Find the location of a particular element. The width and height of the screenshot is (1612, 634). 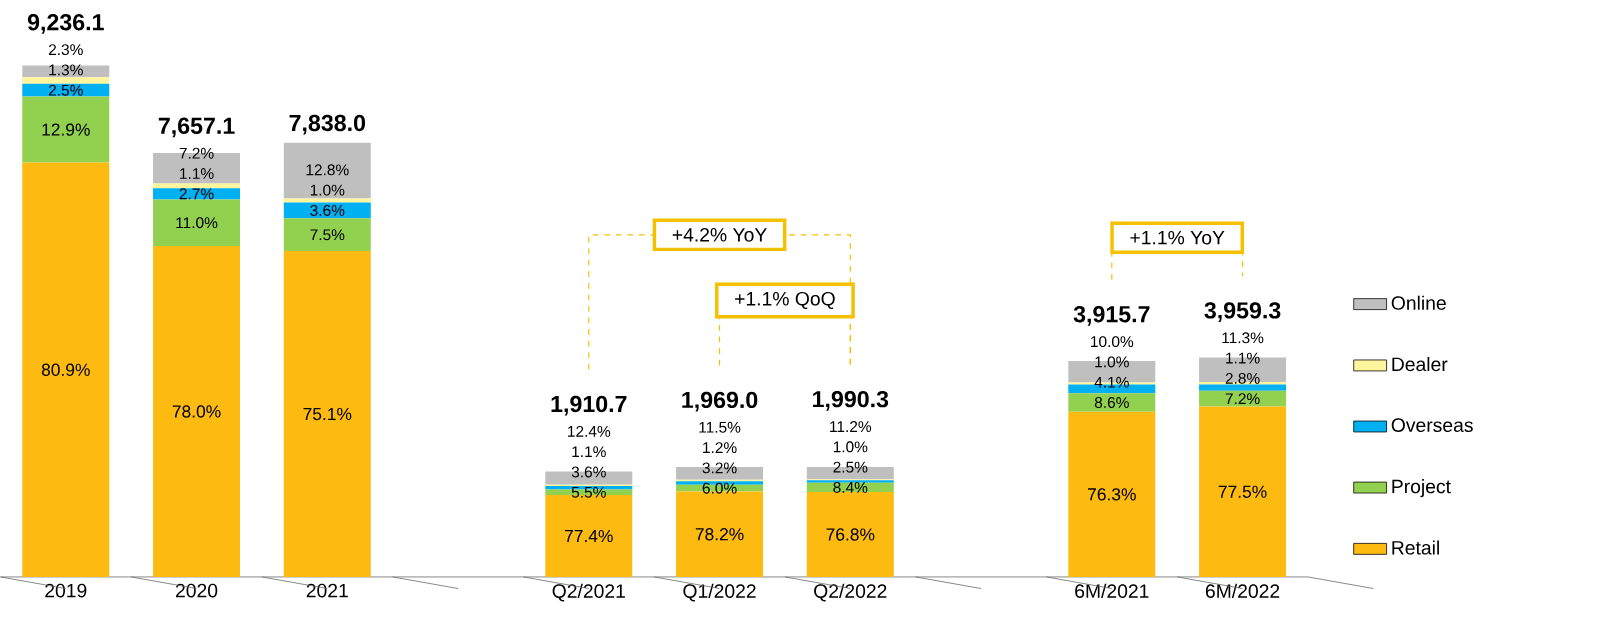

annotation: 3,915.7 is located at coordinates (1111, 316).